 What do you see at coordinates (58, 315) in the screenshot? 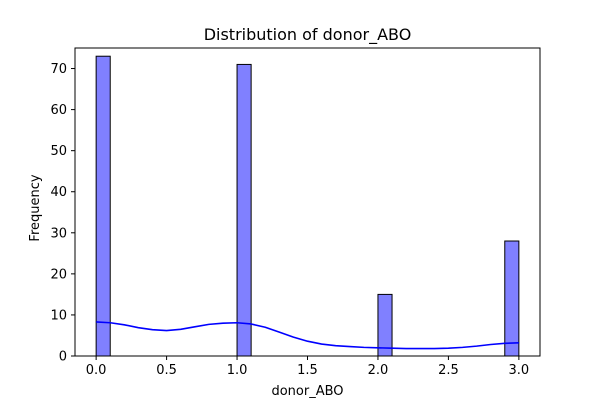
I see `y-tick-label: 10` at bounding box center [58, 315].